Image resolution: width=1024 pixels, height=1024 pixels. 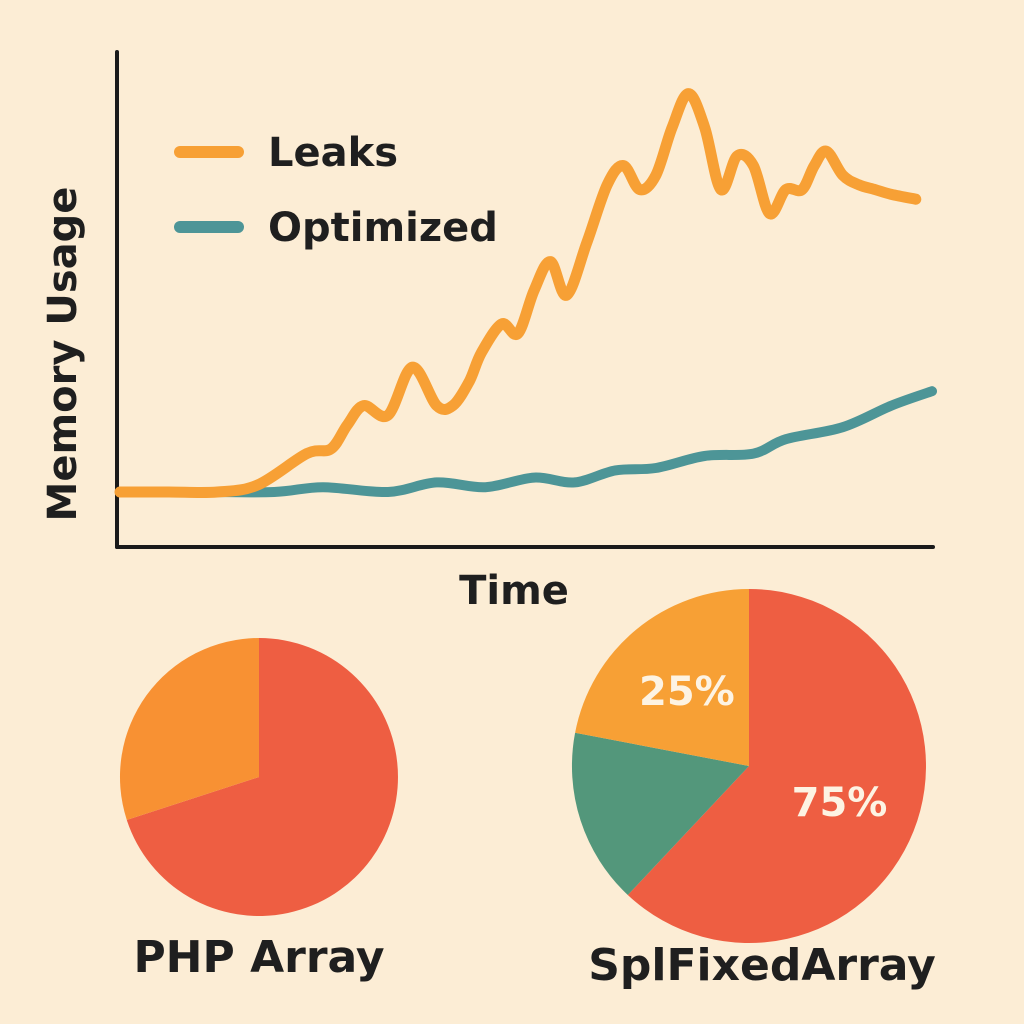 I want to click on pie-caption-php-array: PHP Array, so click(x=258, y=957).